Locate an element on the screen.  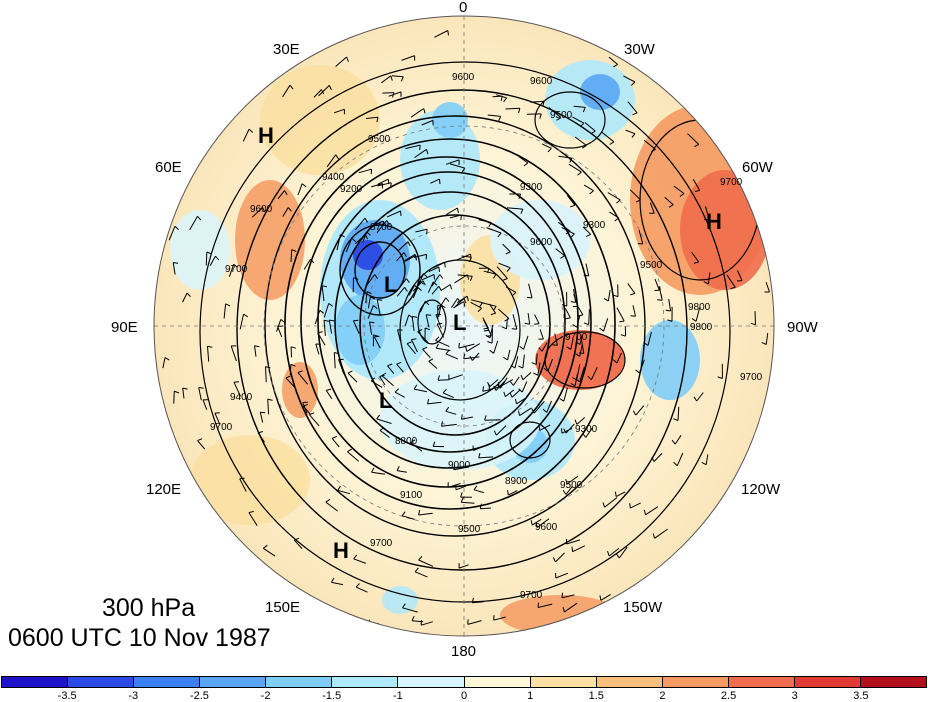
lon-label-60w: 60W is located at coordinates (757, 167).